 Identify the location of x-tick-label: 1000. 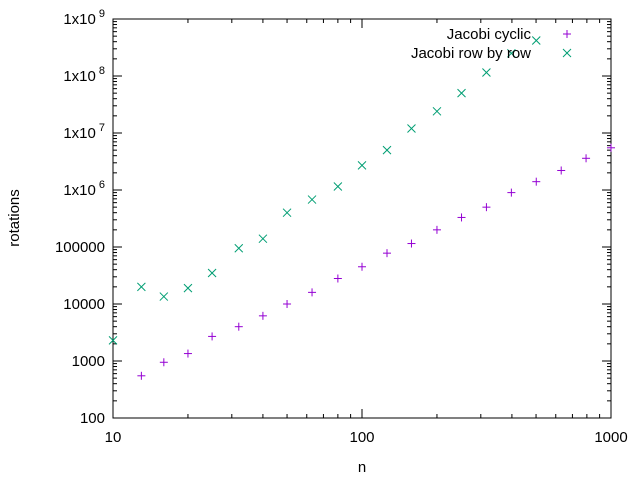
(610, 437).